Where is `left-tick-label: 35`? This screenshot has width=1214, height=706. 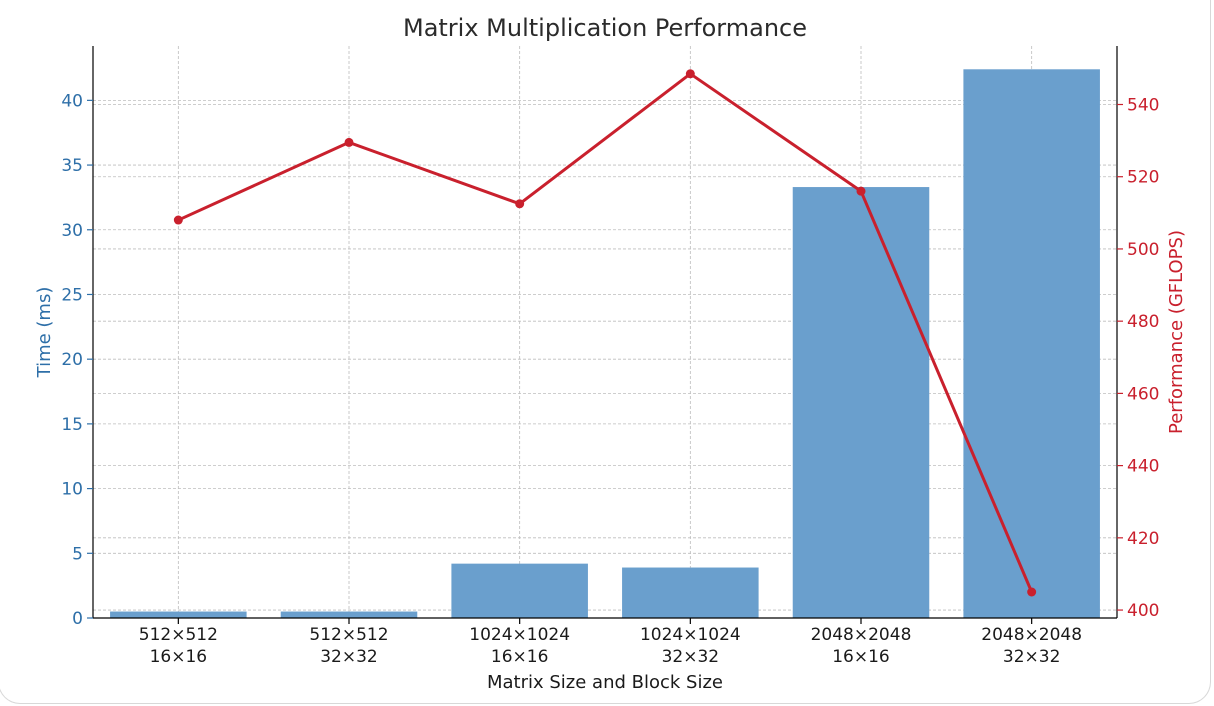 left-tick-label: 35 is located at coordinates (72, 166).